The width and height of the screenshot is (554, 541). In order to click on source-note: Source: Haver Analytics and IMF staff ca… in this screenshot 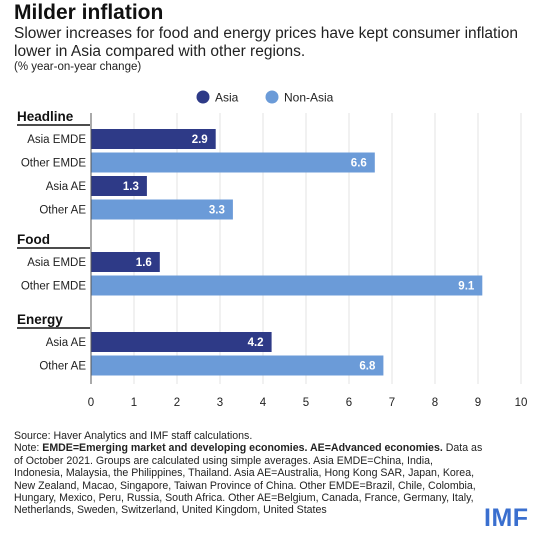, I will do `click(133, 436)`.